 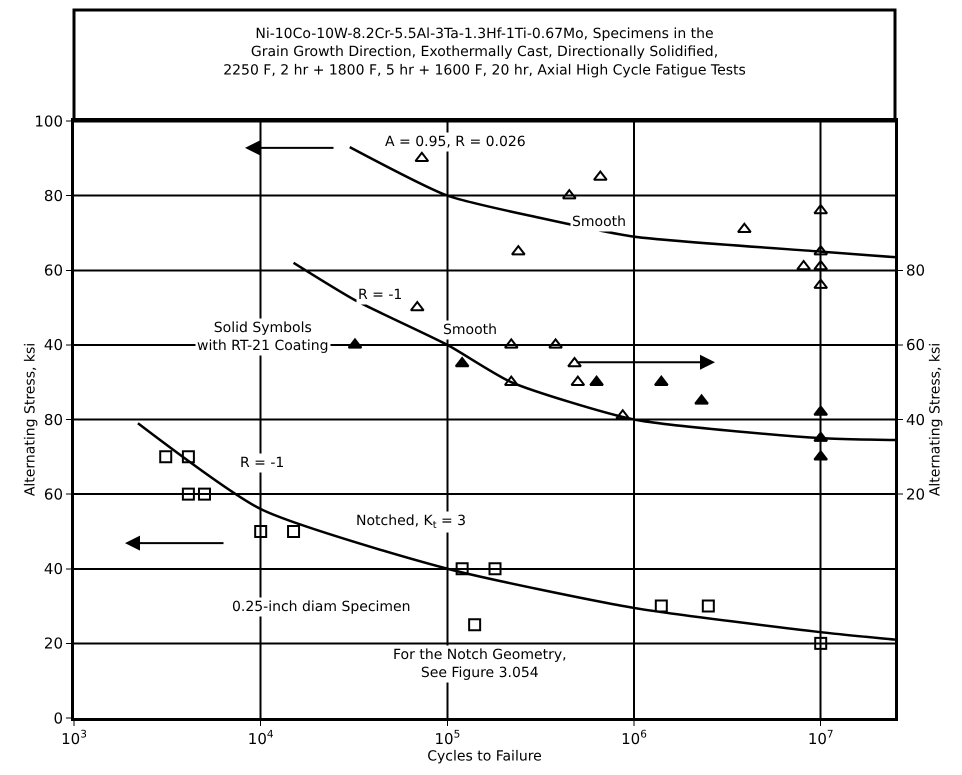 I want to click on x-tick-label: 10$^{6}$, so click(x=634, y=738).